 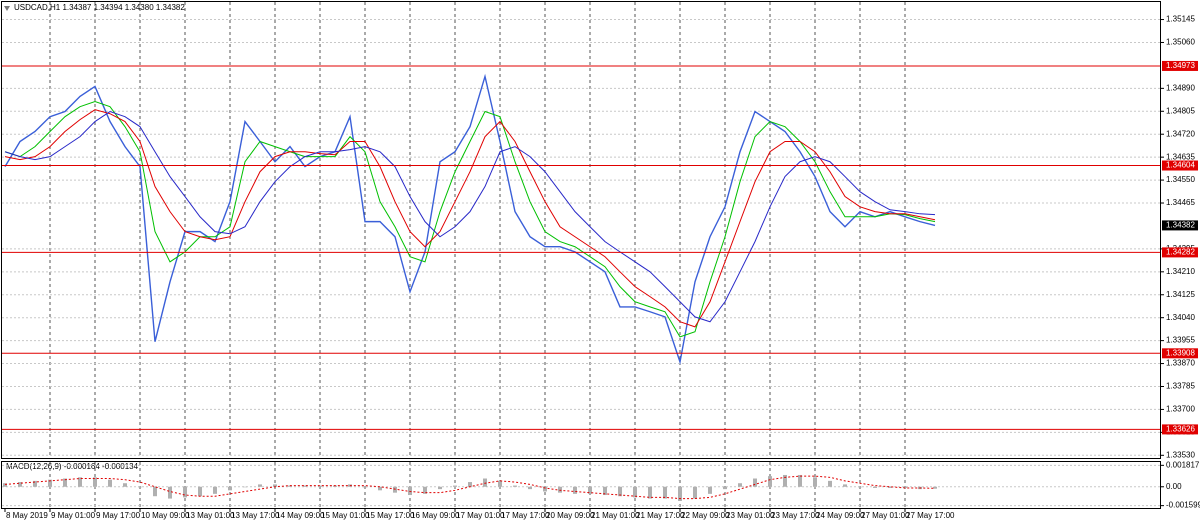 I want to click on x-tick-label: 15 May 17:00, so click(x=390, y=515).